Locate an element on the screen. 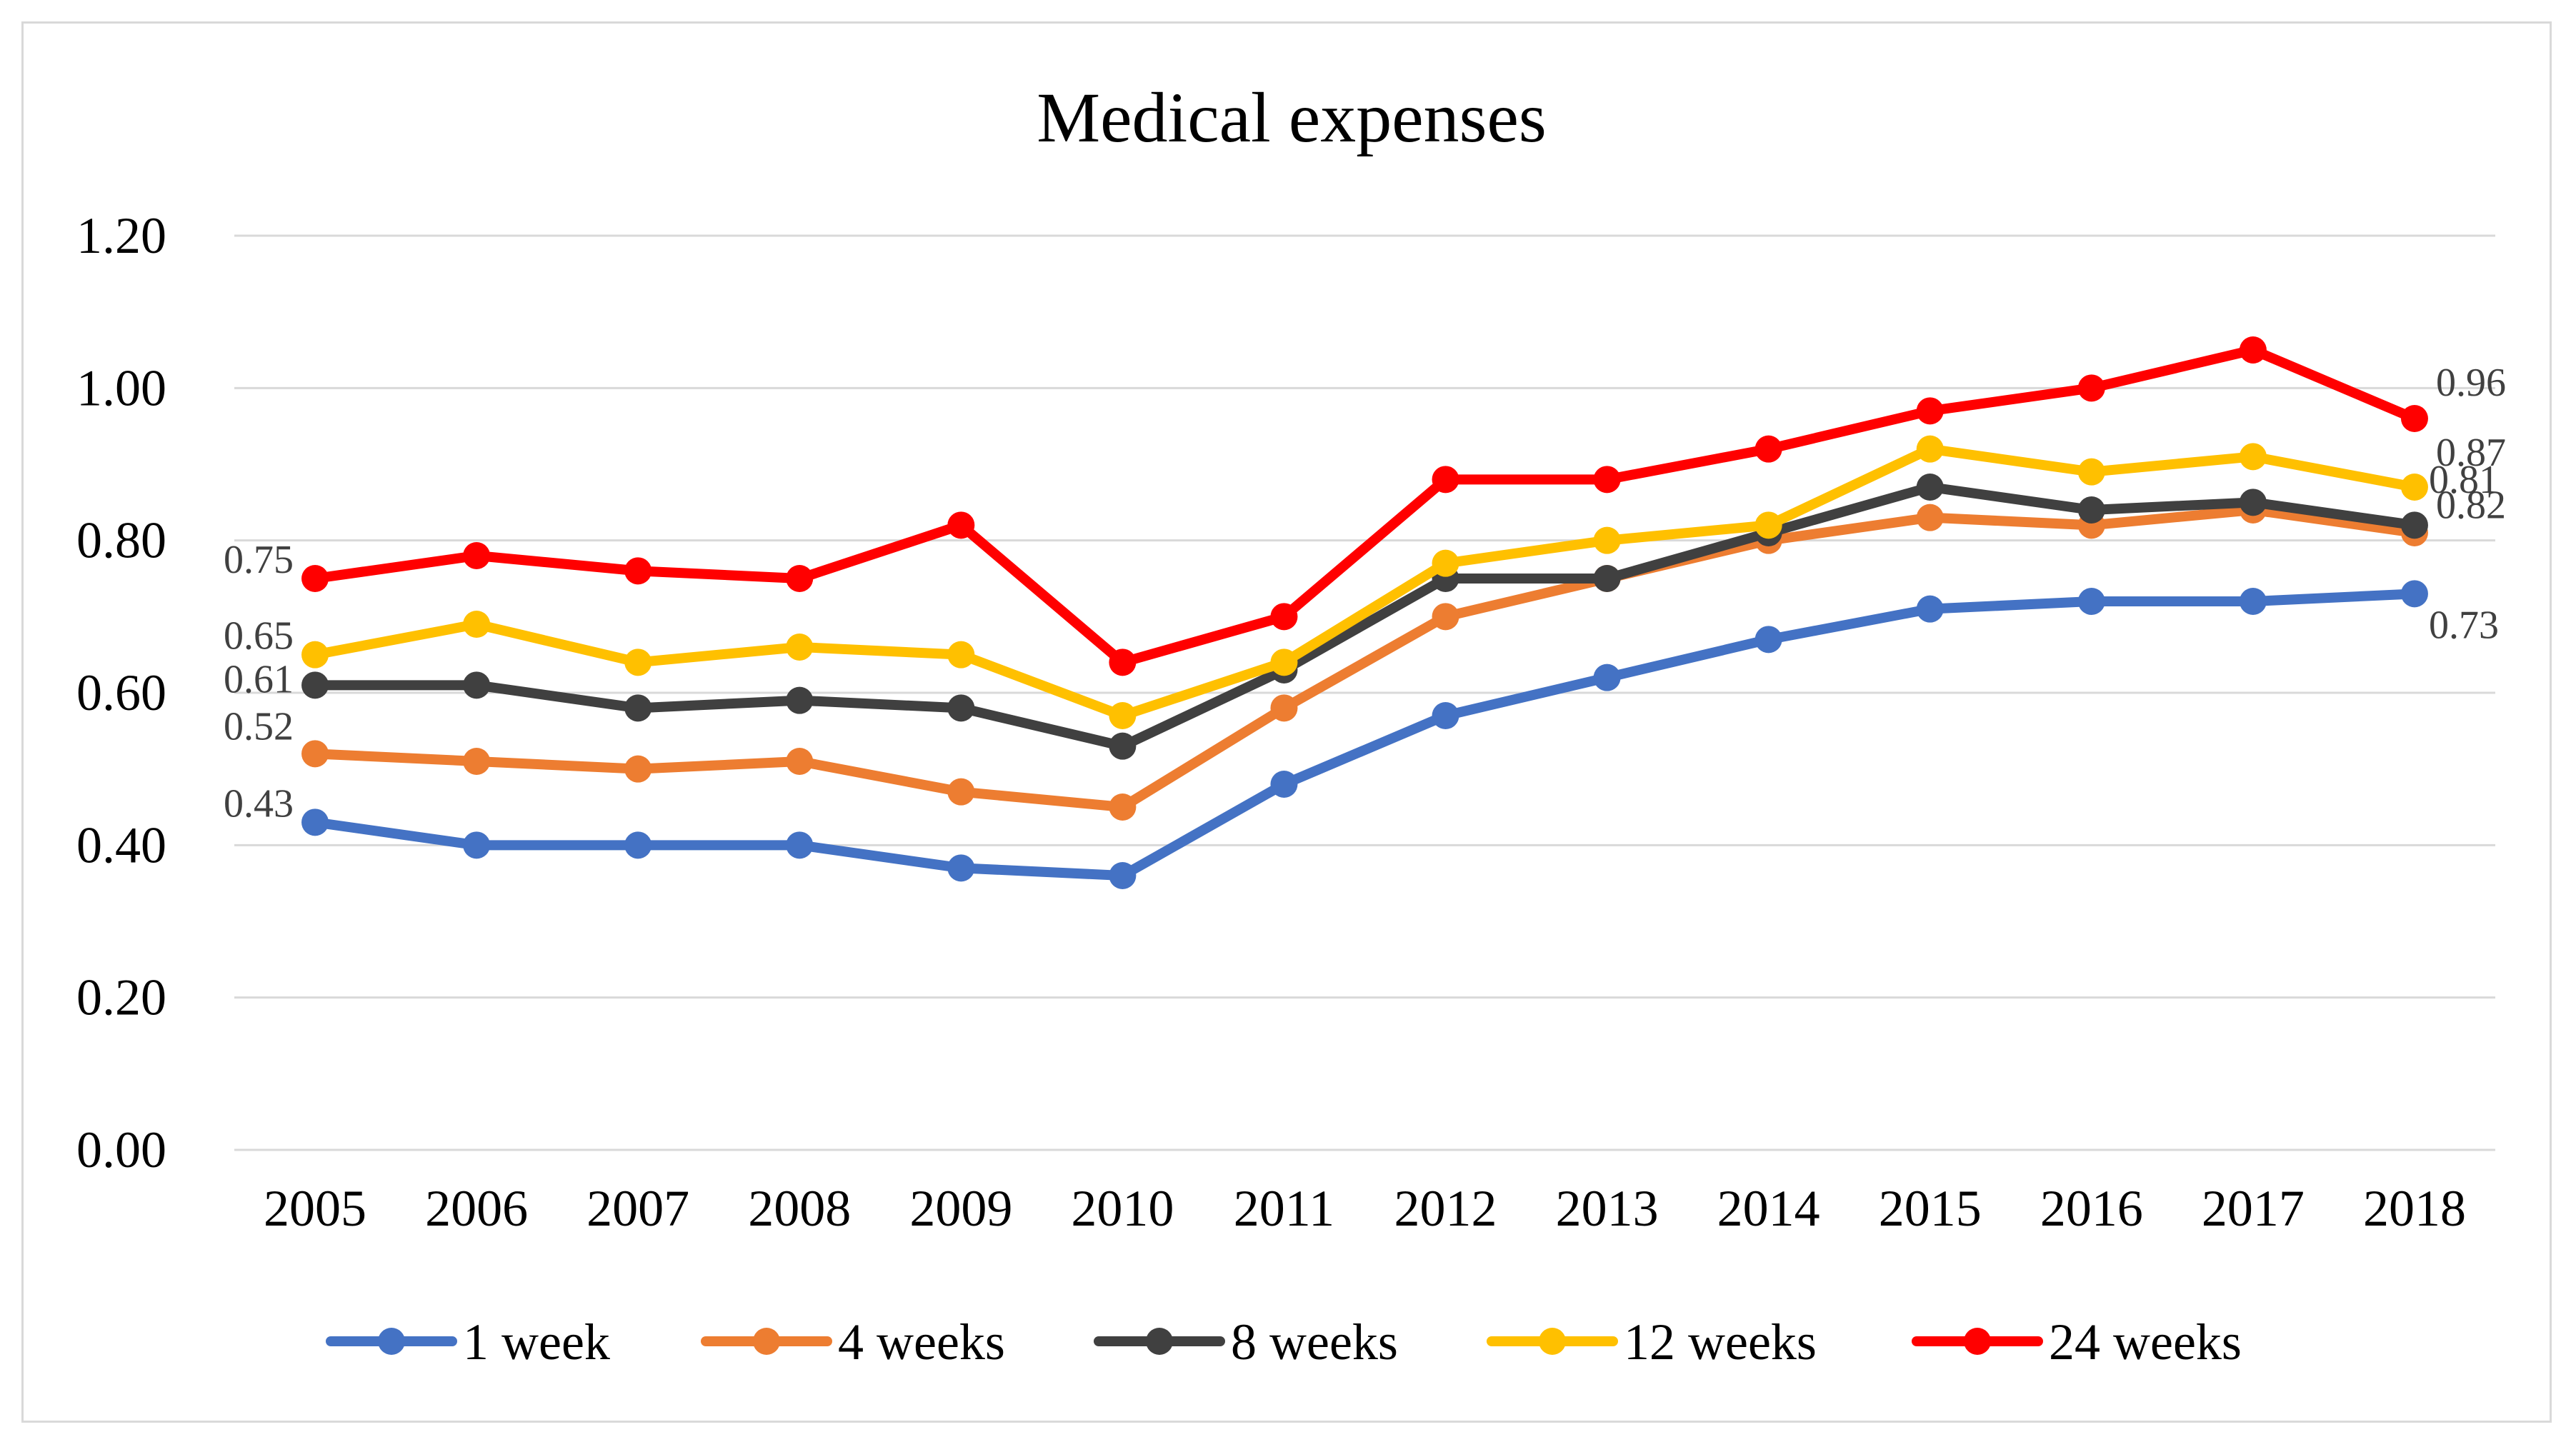 This screenshot has width=2576, height=1447. data-label-last: 0.81 is located at coordinates (2464, 480).